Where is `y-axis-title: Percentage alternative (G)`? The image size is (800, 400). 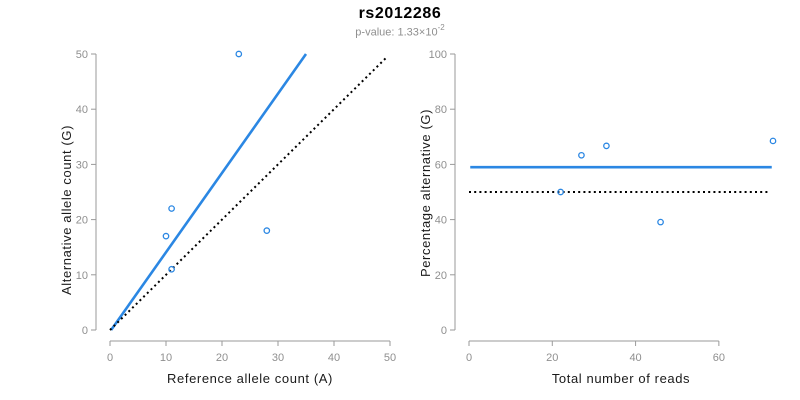
y-axis-title: Percentage alternative (G) is located at coordinates (425, 193).